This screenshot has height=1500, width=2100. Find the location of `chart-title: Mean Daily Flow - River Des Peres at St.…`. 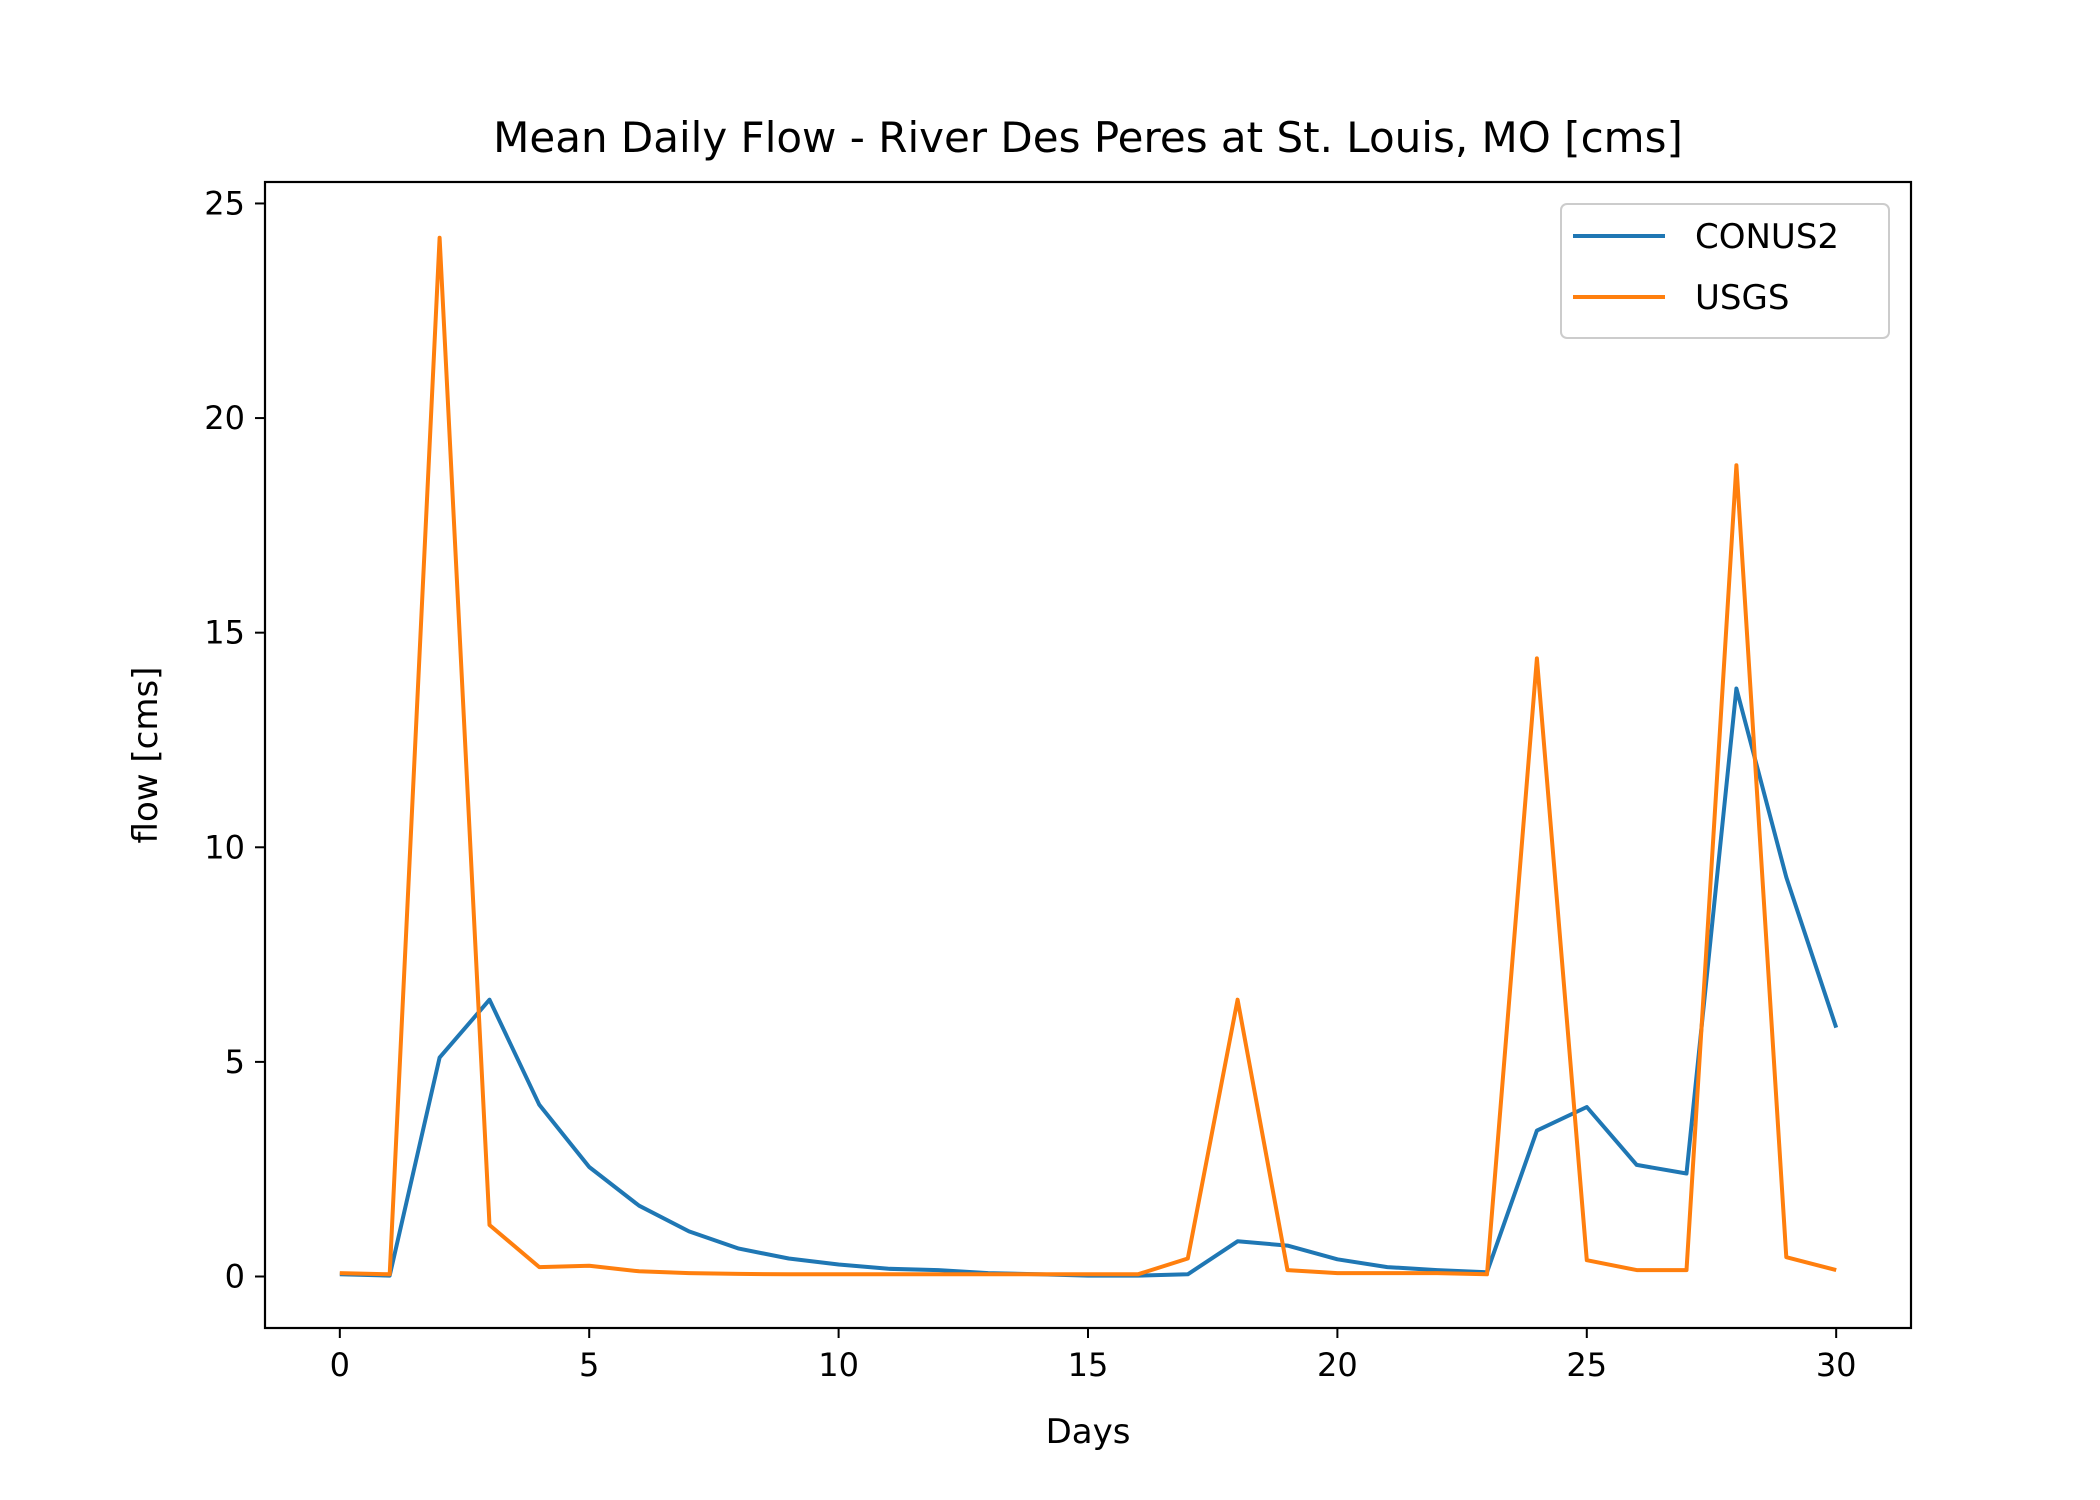

chart-title: Mean Daily Flow - River Des Peres at St.… is located at coordinates (1088, 137).